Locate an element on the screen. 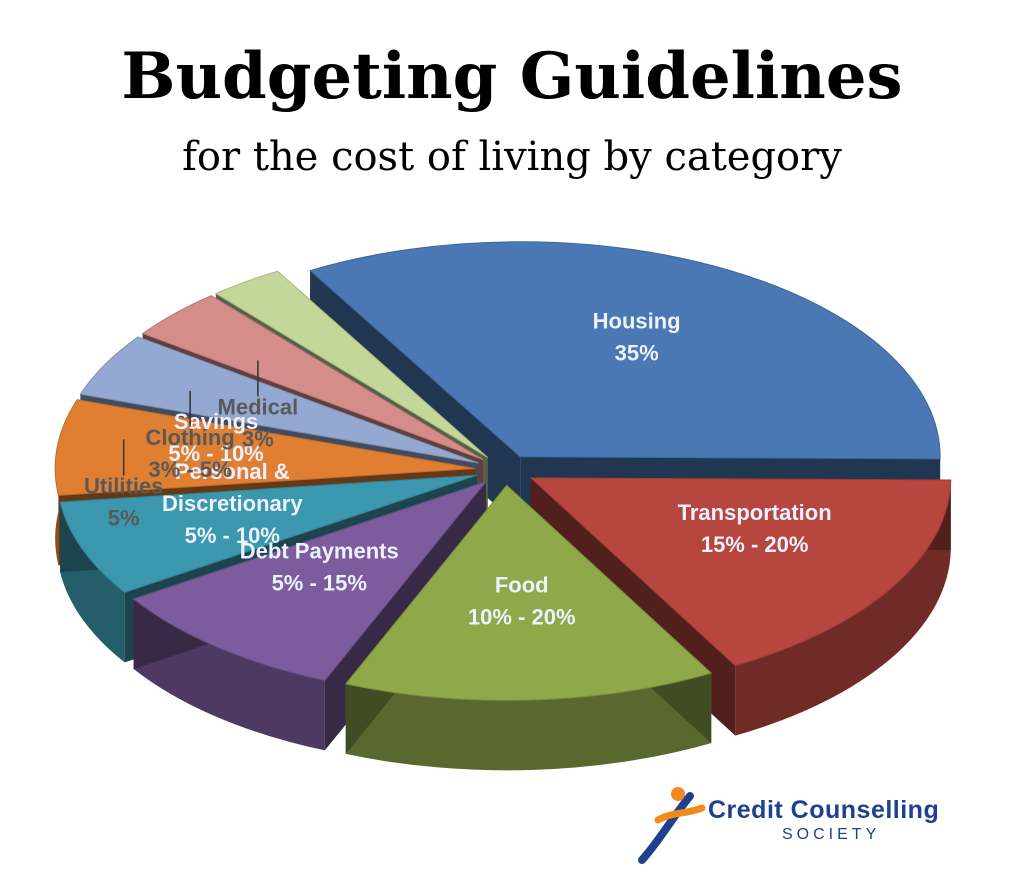 The image size is (1024, 890). logo-name: Credit Counselling is located at coordinates (824, 810).